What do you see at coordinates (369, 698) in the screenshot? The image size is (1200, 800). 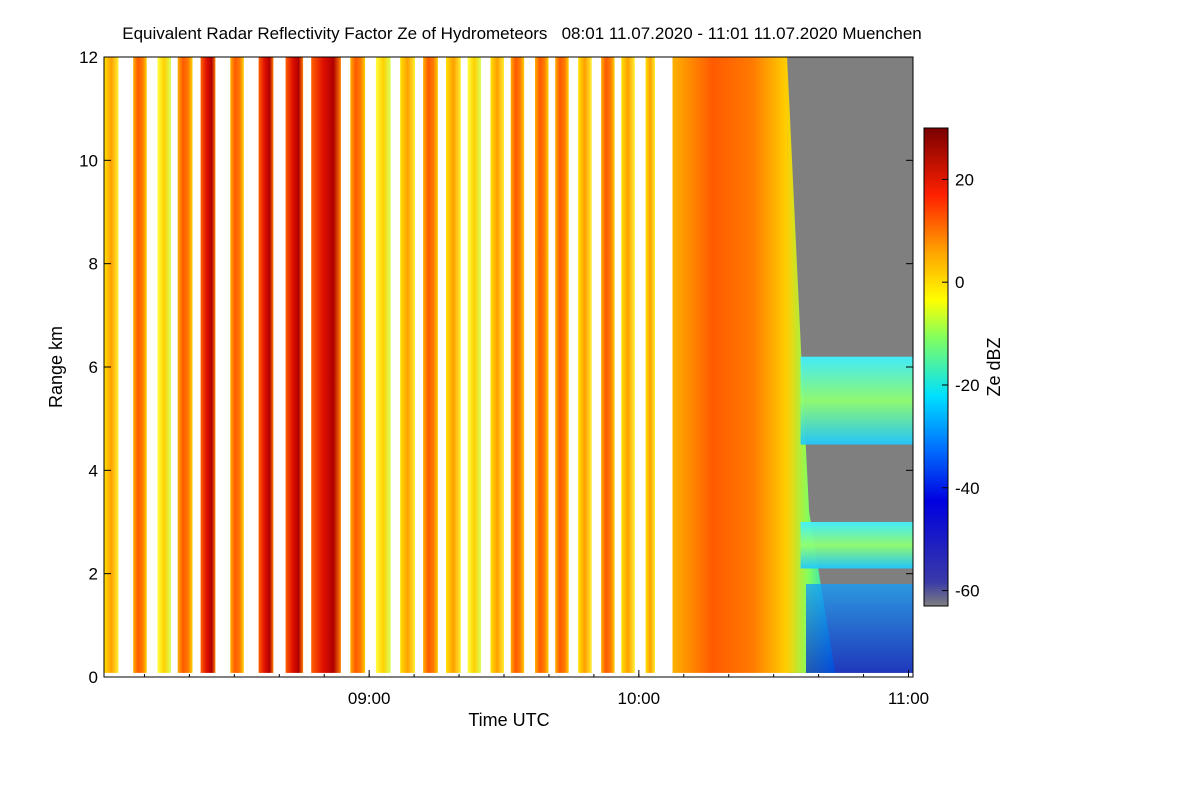 I see `x-tick-label-0: 09:00` at bounding box center [369, 698].